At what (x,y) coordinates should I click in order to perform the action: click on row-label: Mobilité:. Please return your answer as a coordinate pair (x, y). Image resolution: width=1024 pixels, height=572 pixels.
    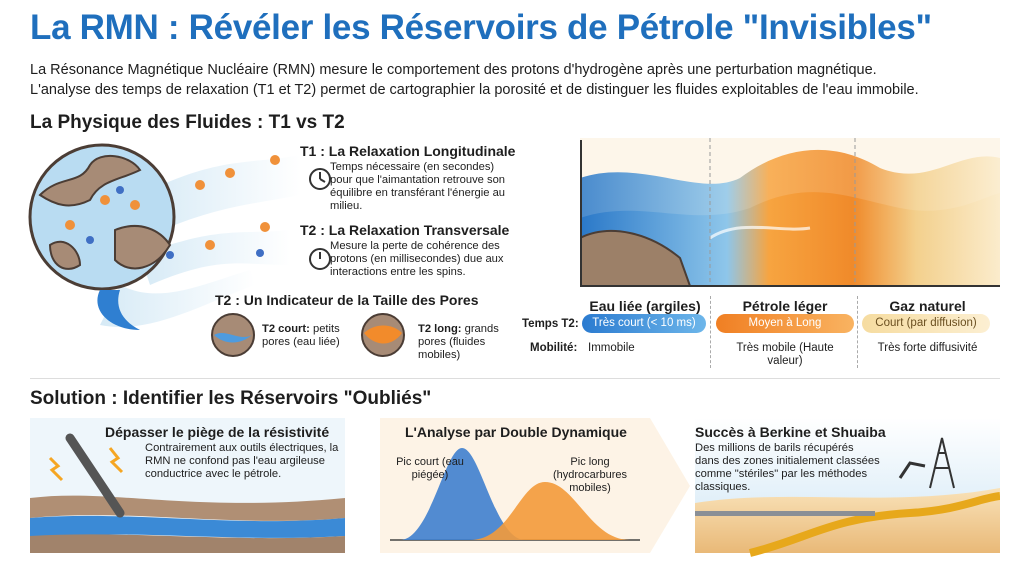
    Looking at the image, I should click on (554, 348).